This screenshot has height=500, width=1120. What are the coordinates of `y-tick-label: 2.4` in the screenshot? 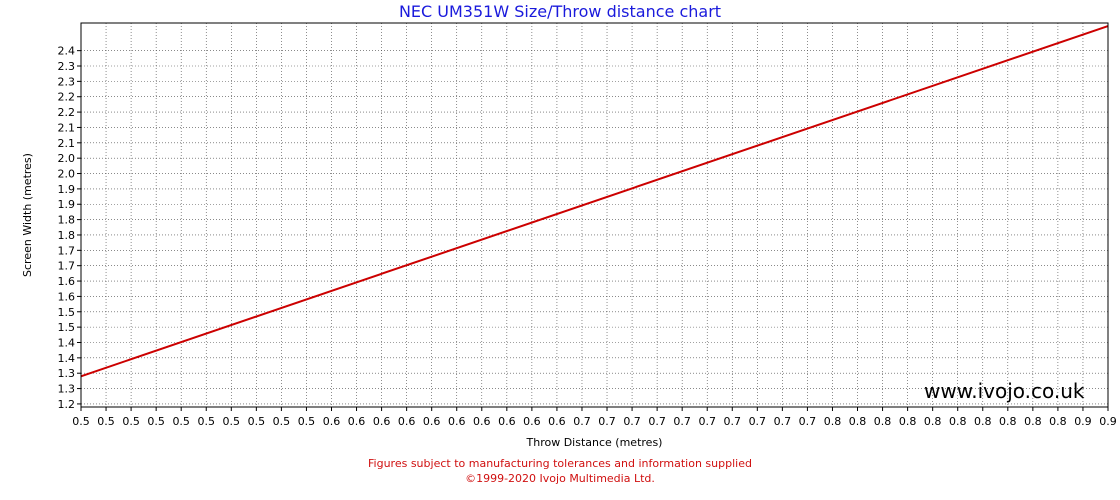 It's located at (67, 51).